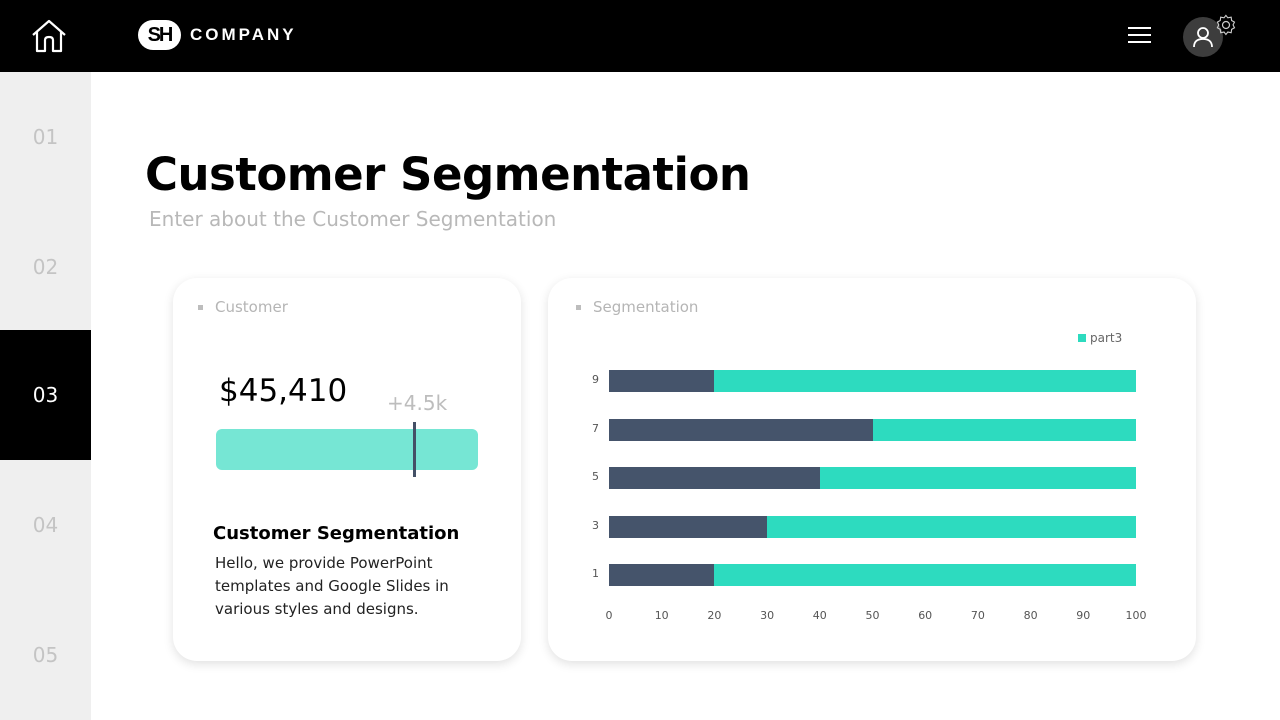  I want to click on sidebar-item-02: 02, so click(45, 267).